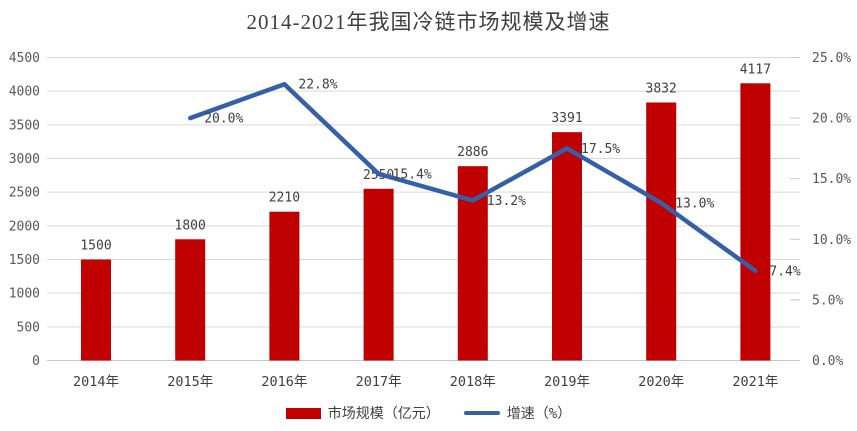  I want to click on x-axis-label: 2020年, so click(661, 382).